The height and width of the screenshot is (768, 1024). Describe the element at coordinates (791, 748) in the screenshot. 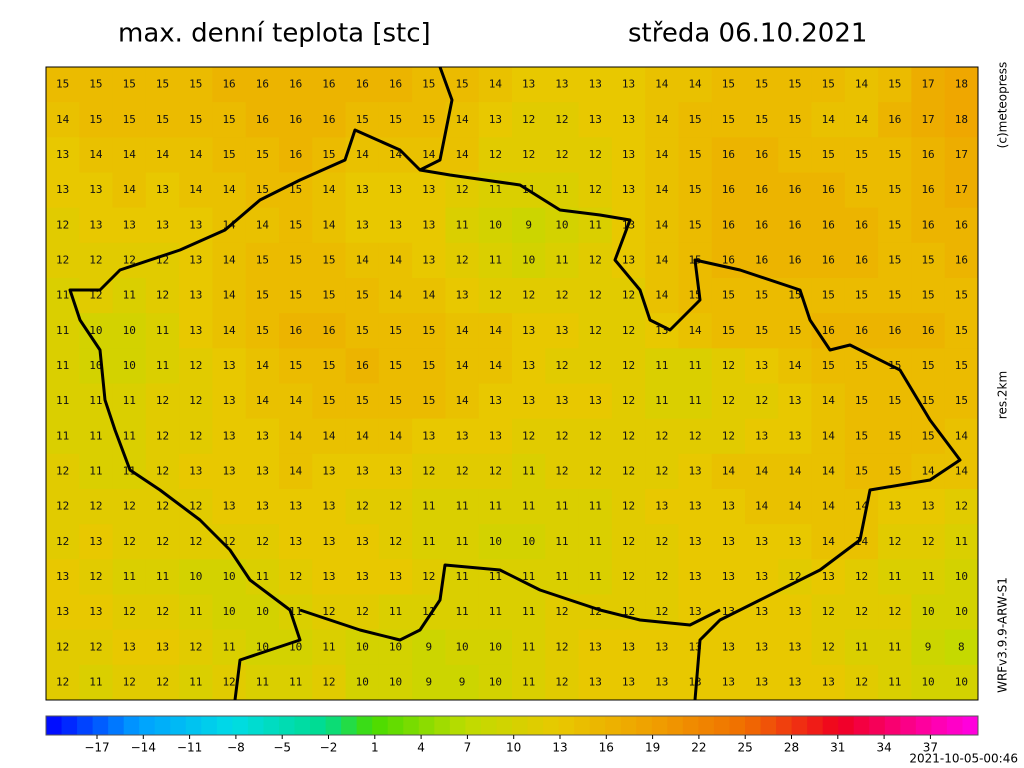

I see `colorbar-label: 28` at that location.